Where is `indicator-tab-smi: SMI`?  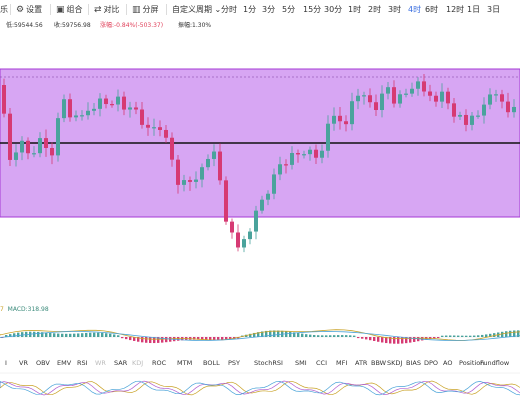
indicator-tab-smi: SMI is located at coordinates (301, 363).